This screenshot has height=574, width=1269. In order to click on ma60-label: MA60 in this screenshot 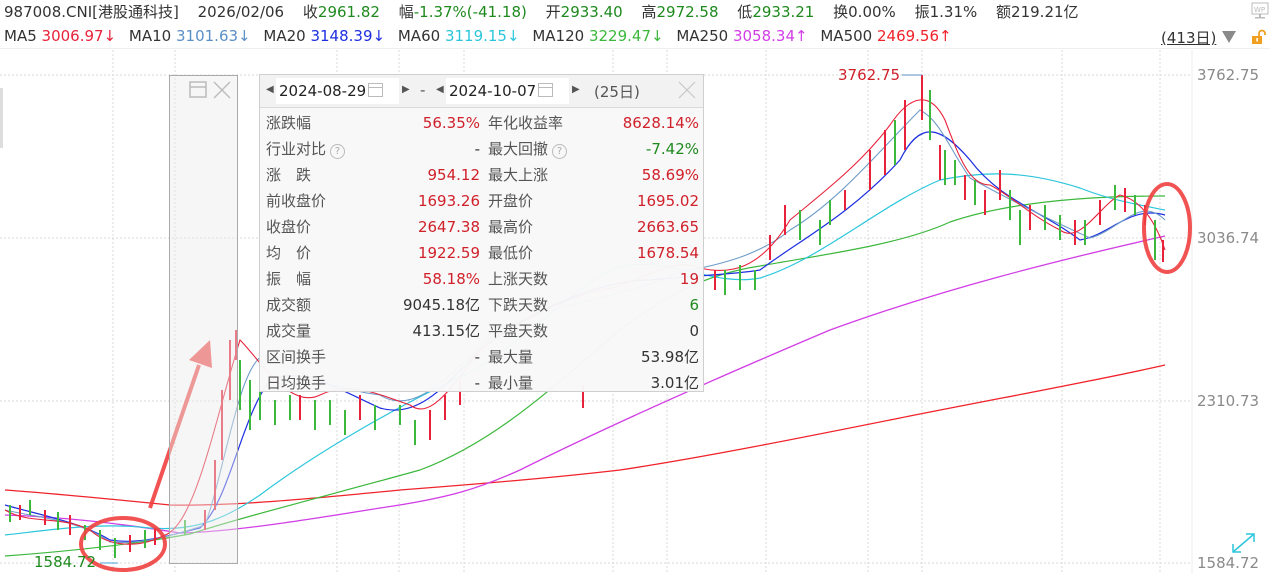, I will do `click(419, 36)`.